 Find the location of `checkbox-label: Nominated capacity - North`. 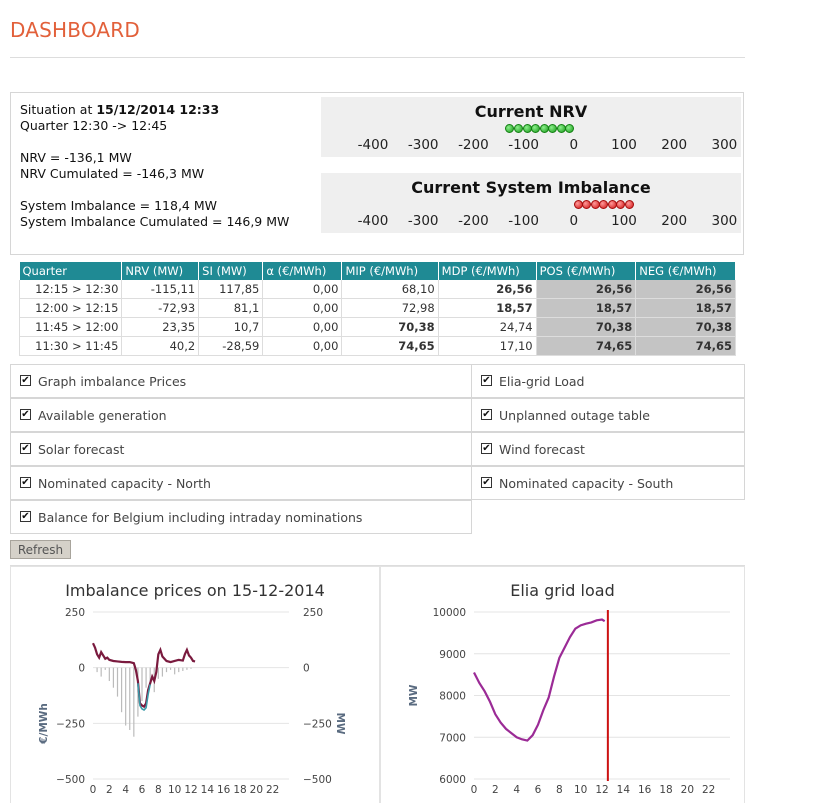

checkbox-label: Nominated capacity - North is located at coordinates (124, 483).